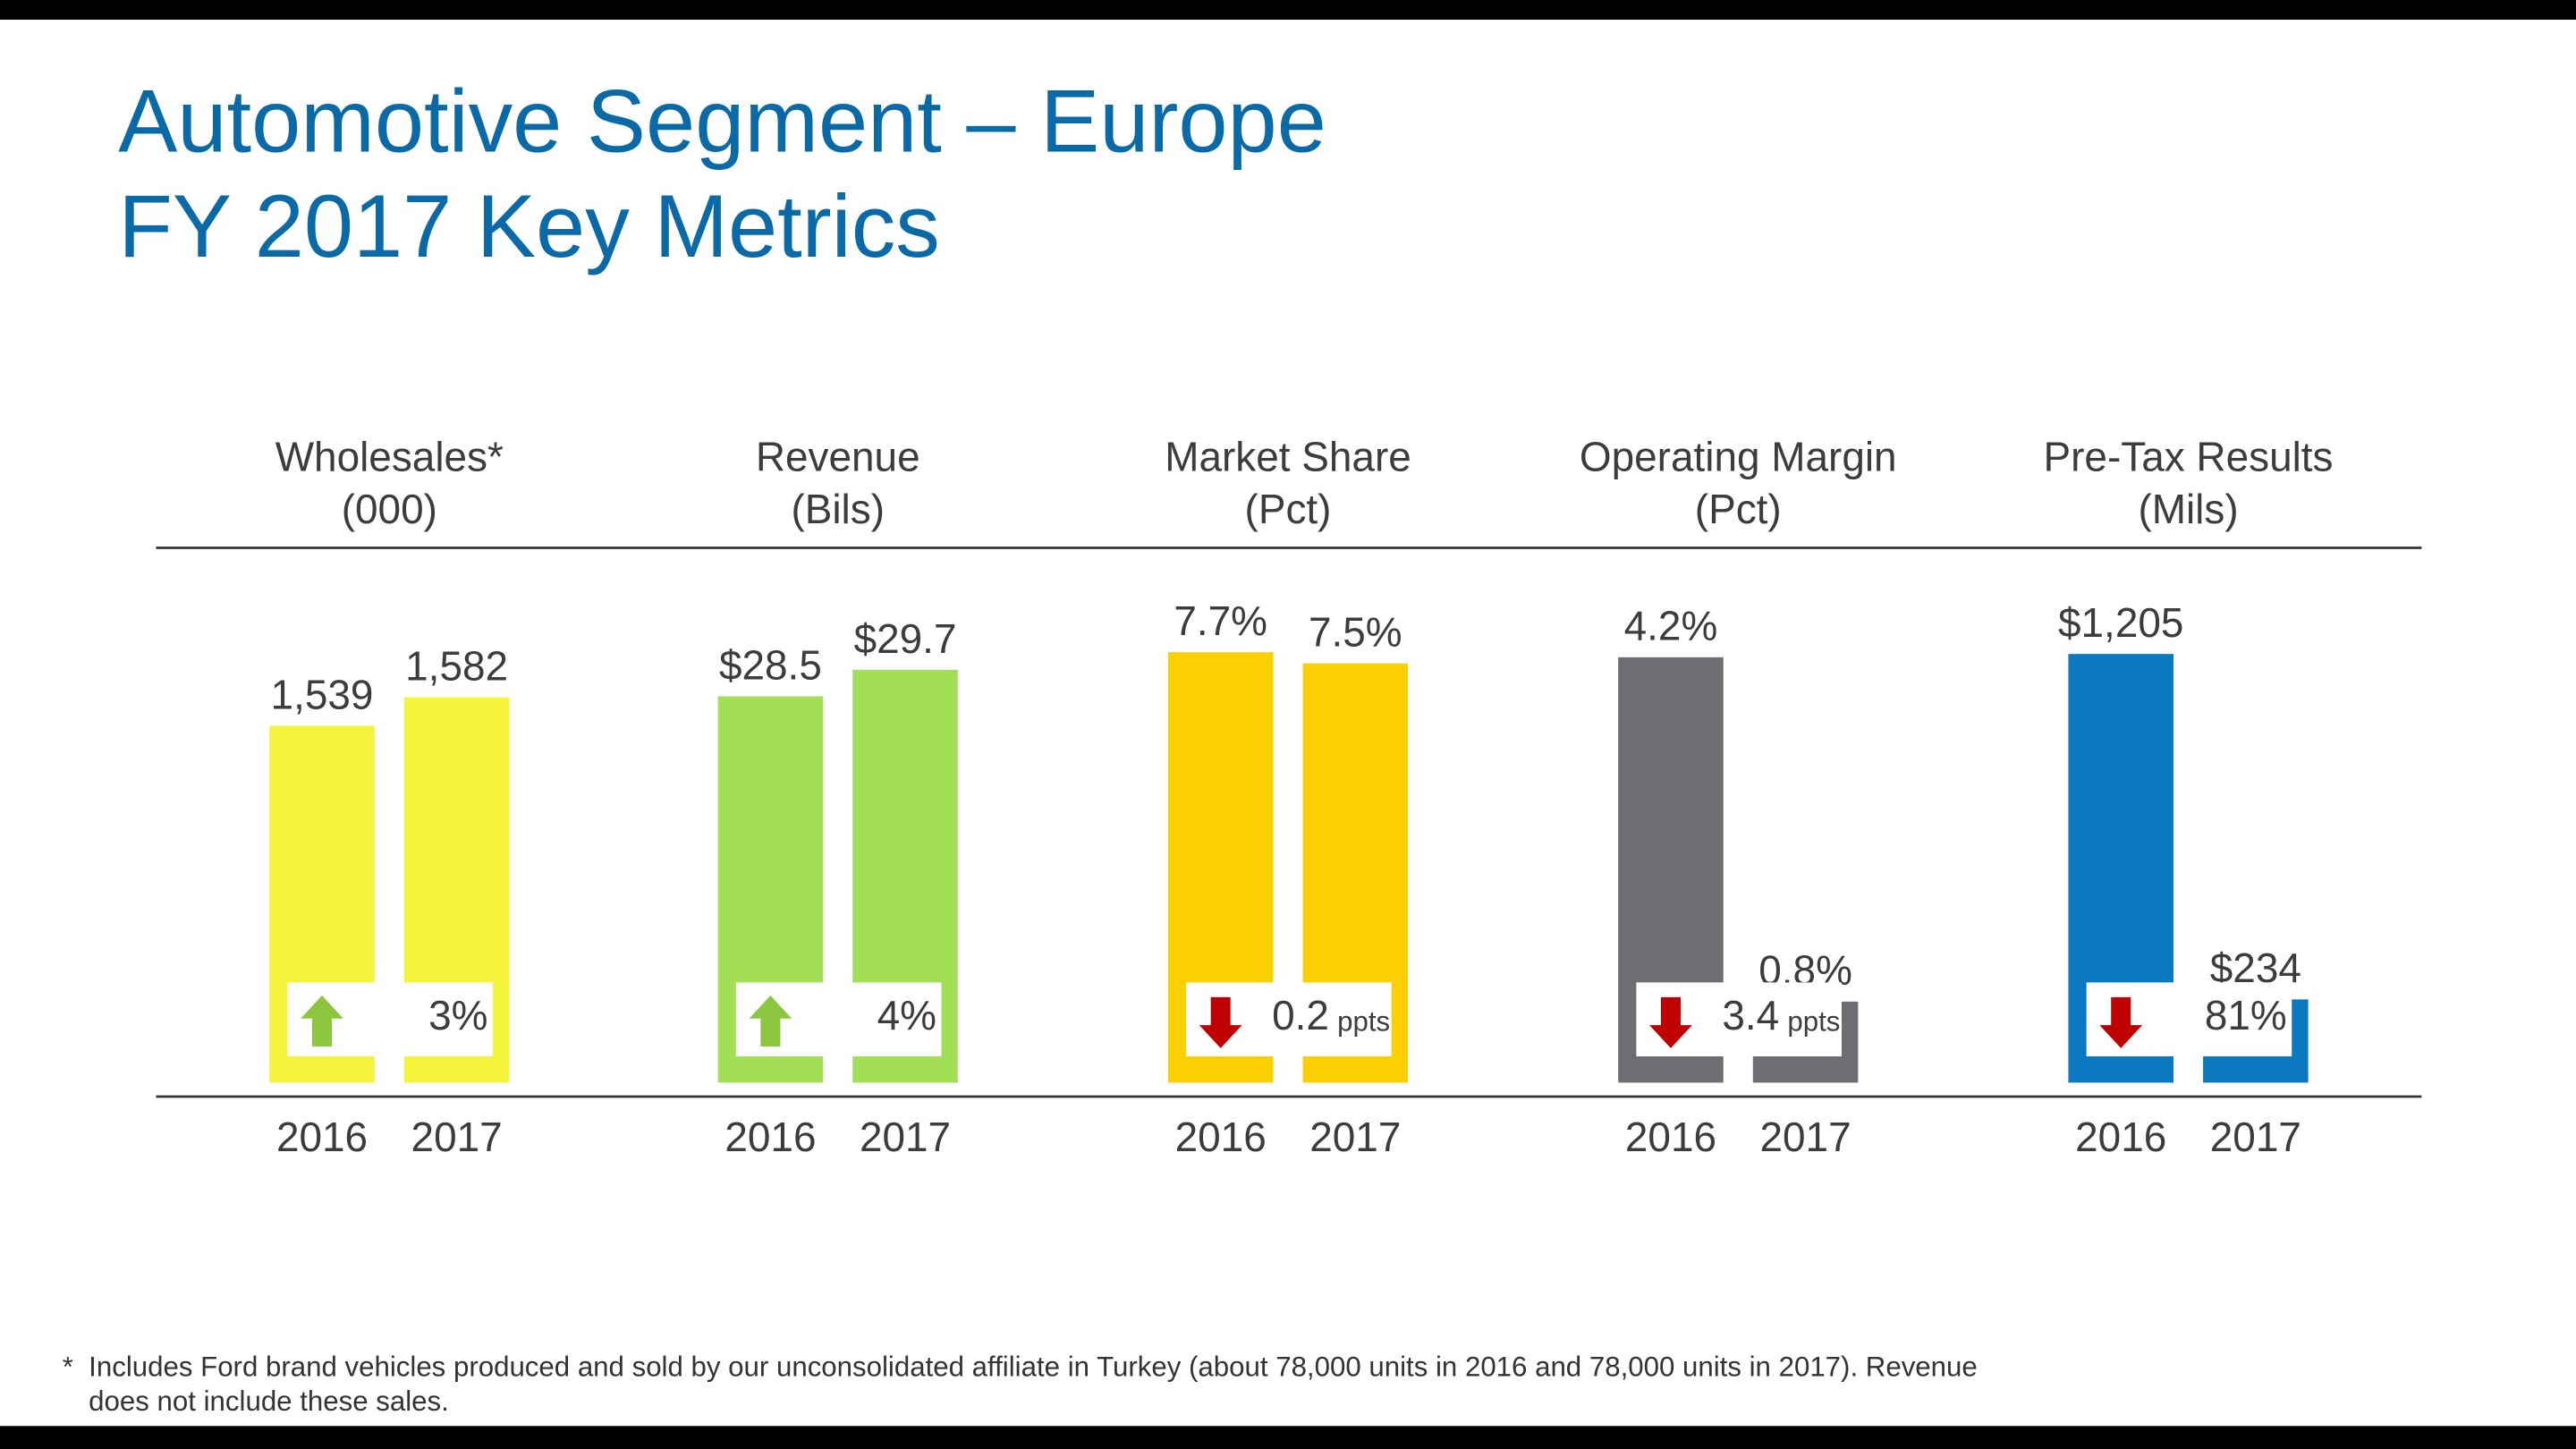  What do you see at coordinates (1220, 620) in the screenshot?
I see `value-label: 7.7%` at bounding box center [1220, 620].